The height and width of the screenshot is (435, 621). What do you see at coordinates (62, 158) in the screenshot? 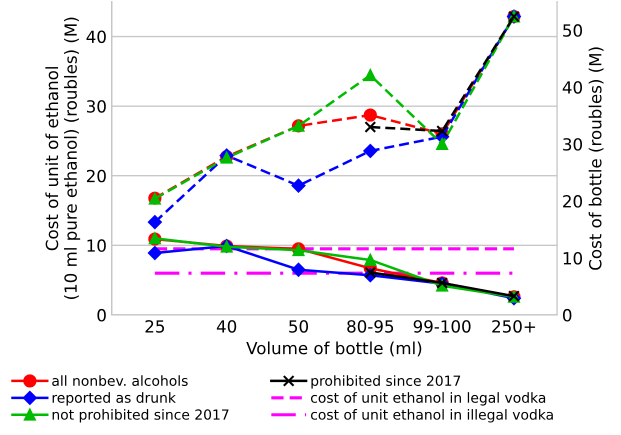
I see `y-axis-title: Cost of unit of ethanol (10 ml pure ethanol) (roubles) (M)` at bounding box center [62, 158].